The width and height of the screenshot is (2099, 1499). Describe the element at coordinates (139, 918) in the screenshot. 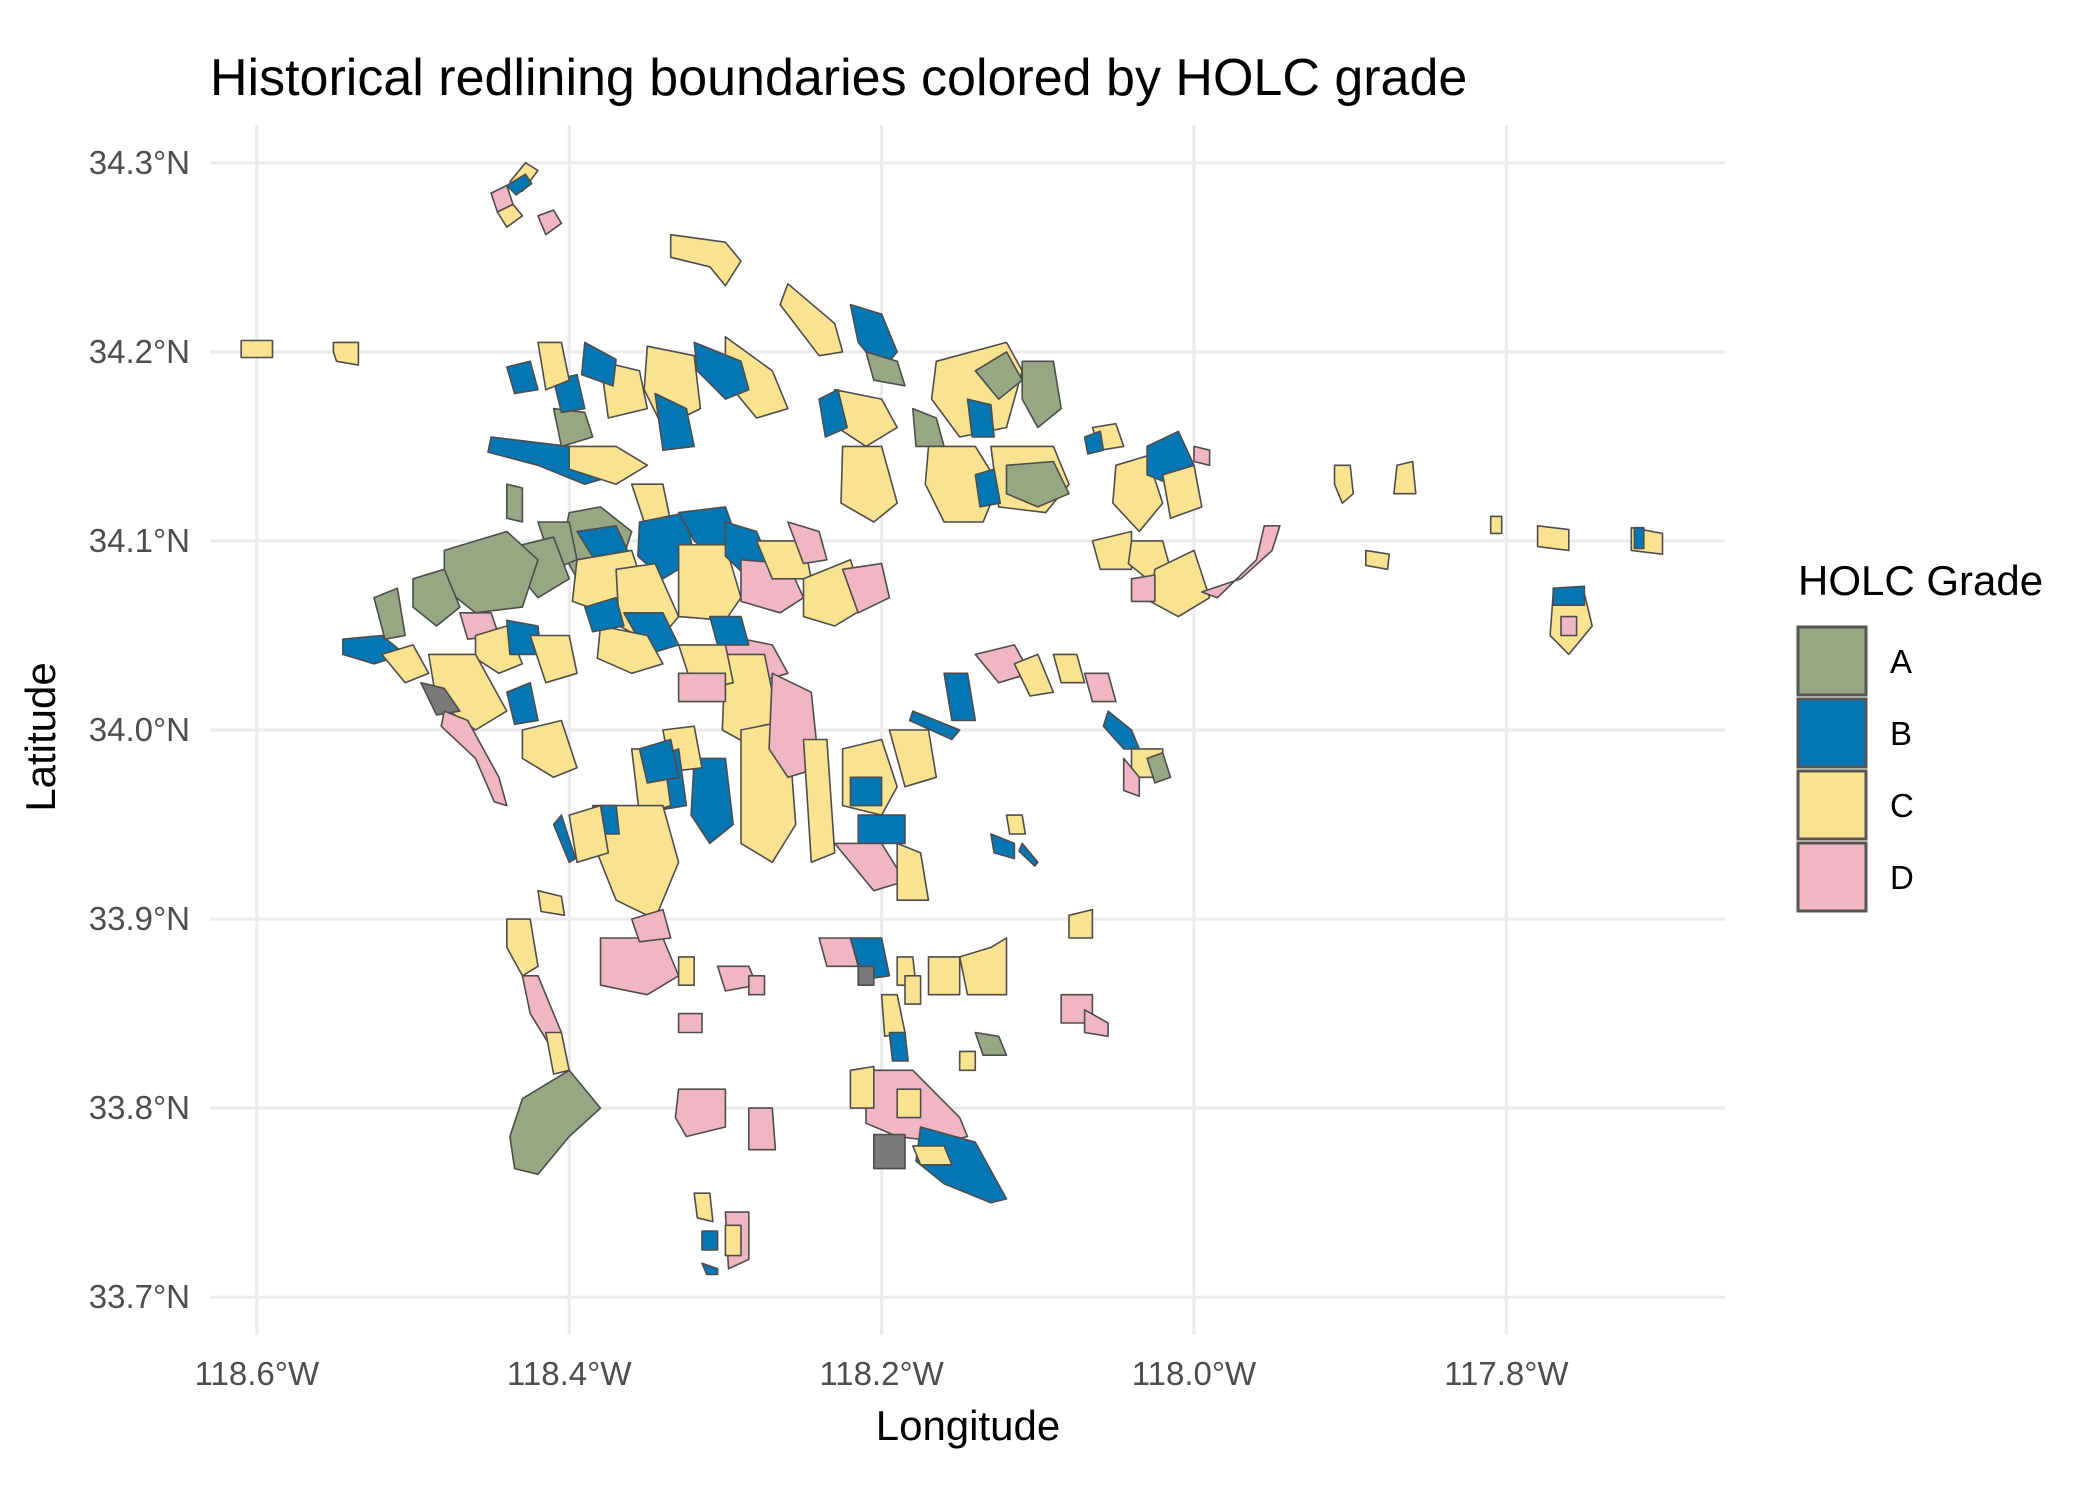

I see `y-tick-label: 33.9°N` at that location.